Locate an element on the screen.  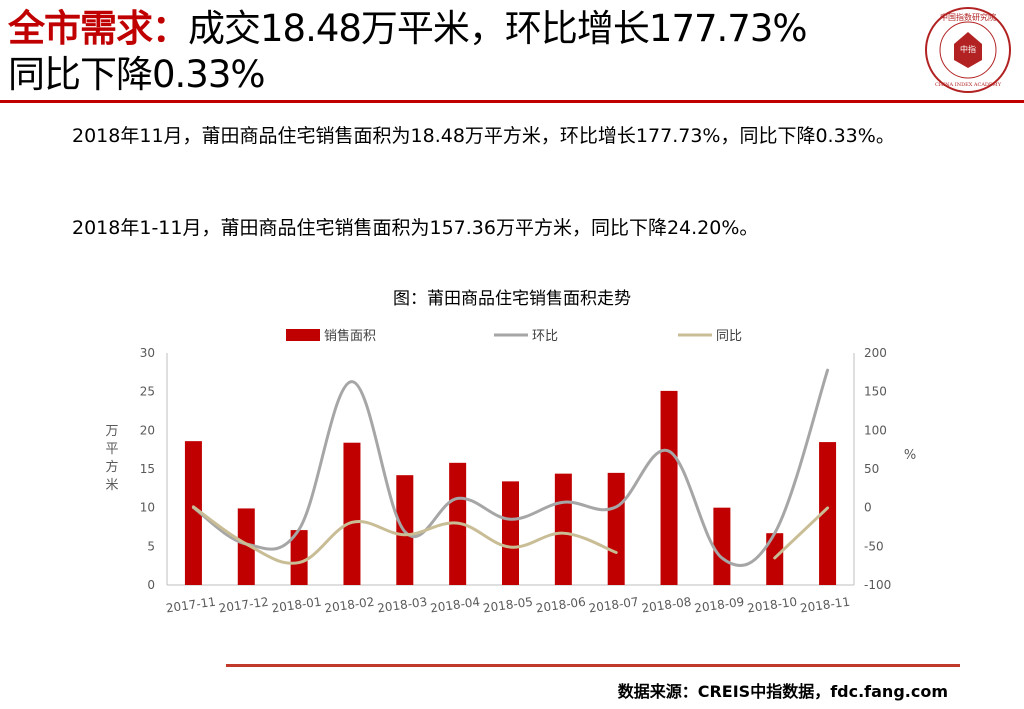
y-tick-label: 0 is located at coordinates (151, 585).